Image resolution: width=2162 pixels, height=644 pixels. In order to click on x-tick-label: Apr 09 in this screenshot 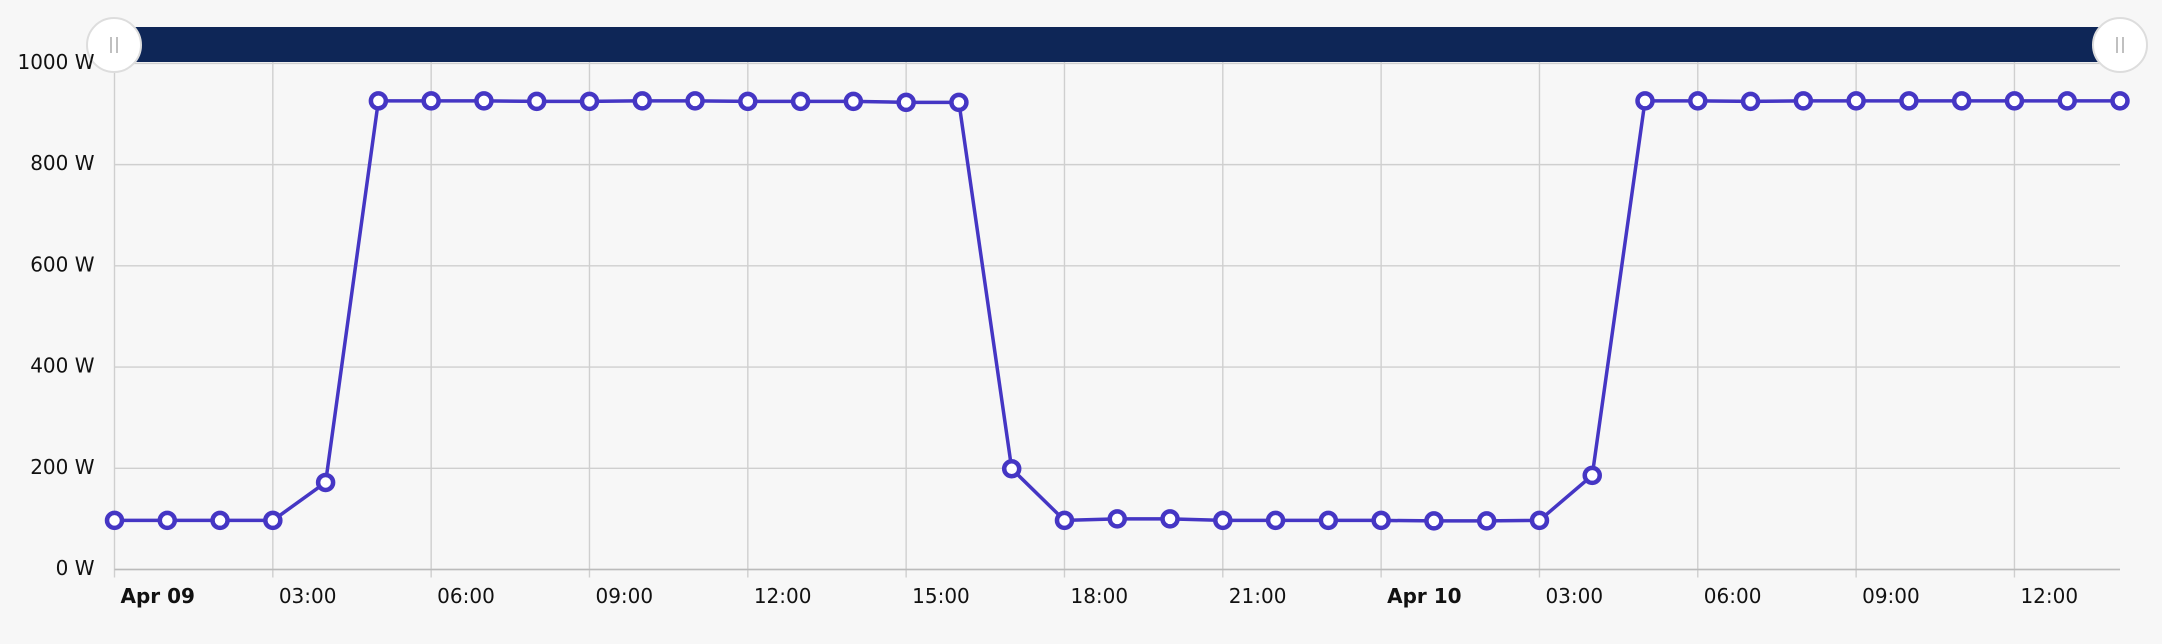, I will do `click(158, 596)`.